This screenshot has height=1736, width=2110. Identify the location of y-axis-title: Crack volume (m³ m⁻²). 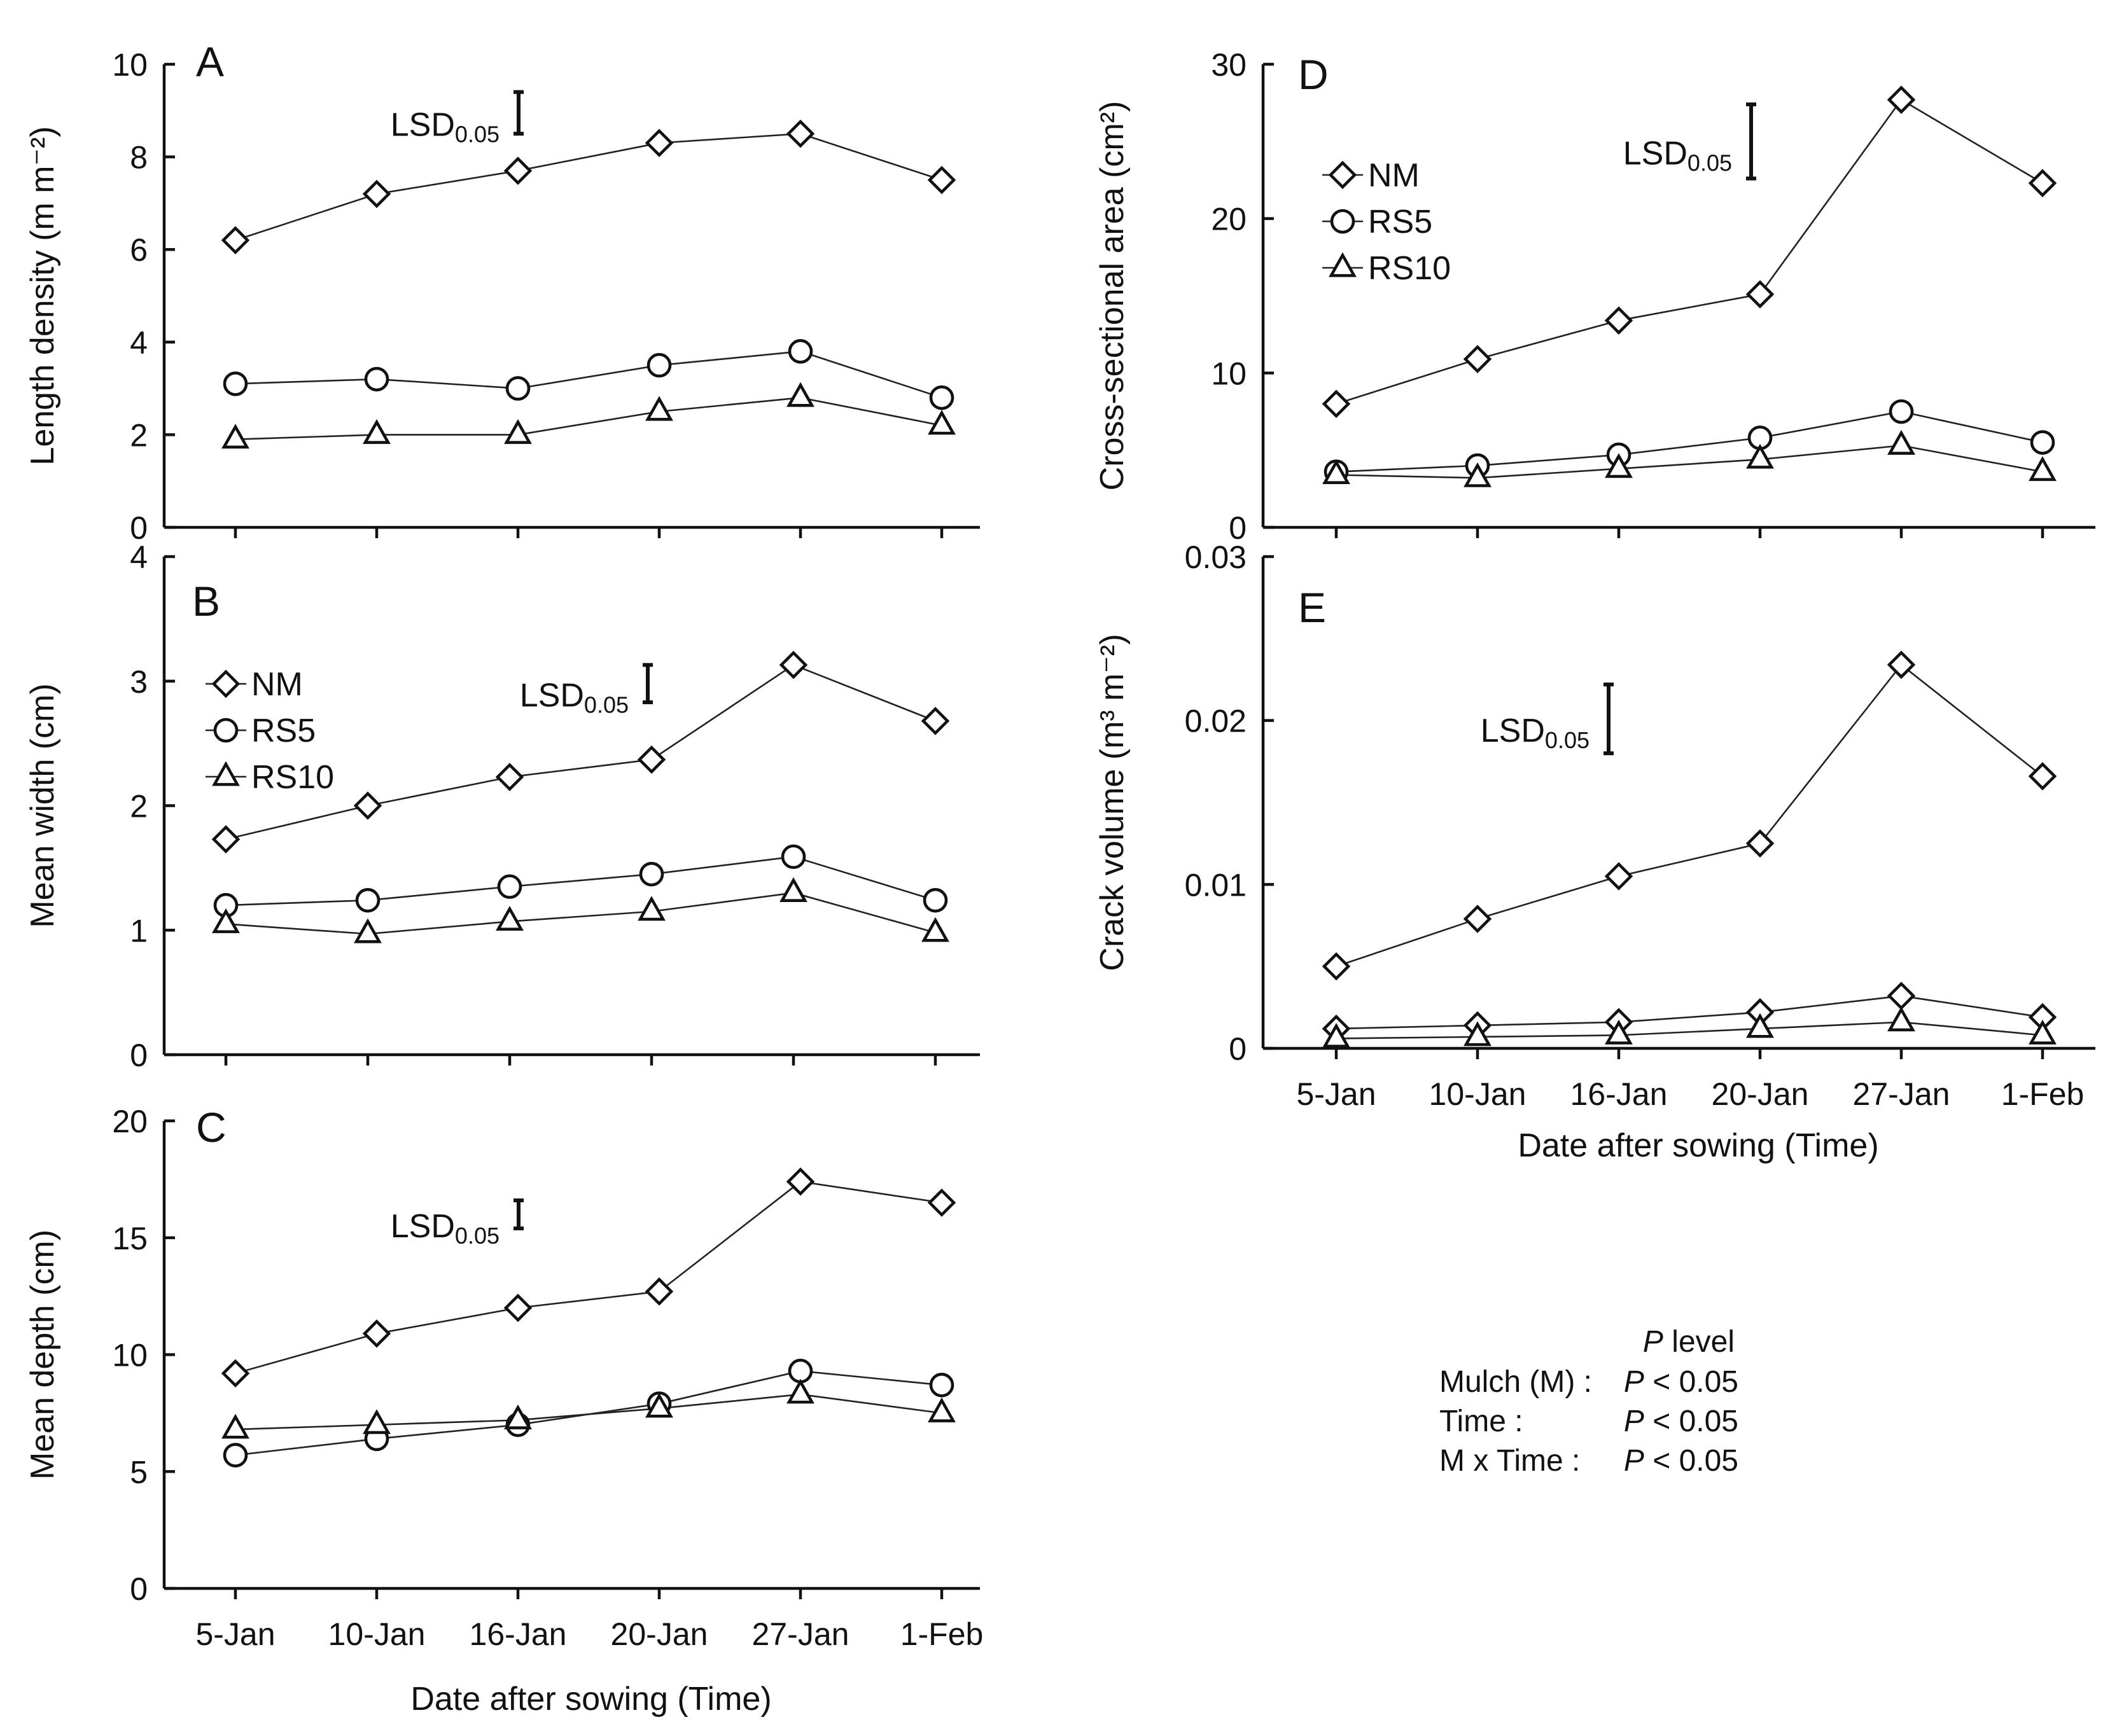
(1112, 802).